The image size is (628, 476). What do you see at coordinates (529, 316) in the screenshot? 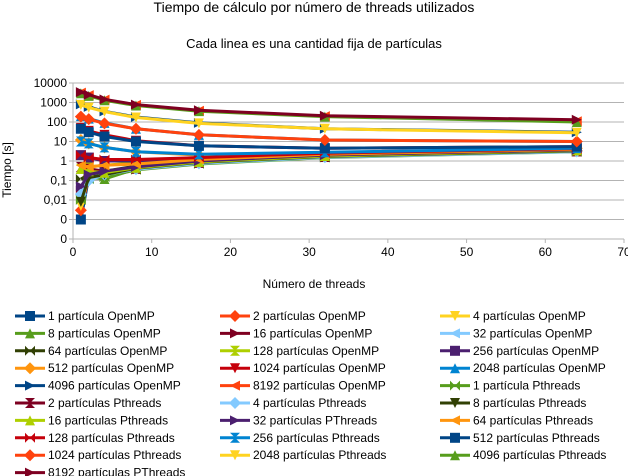
I see `legend-label: 4 partículas OpenMP` at bounding box center [529, 316].